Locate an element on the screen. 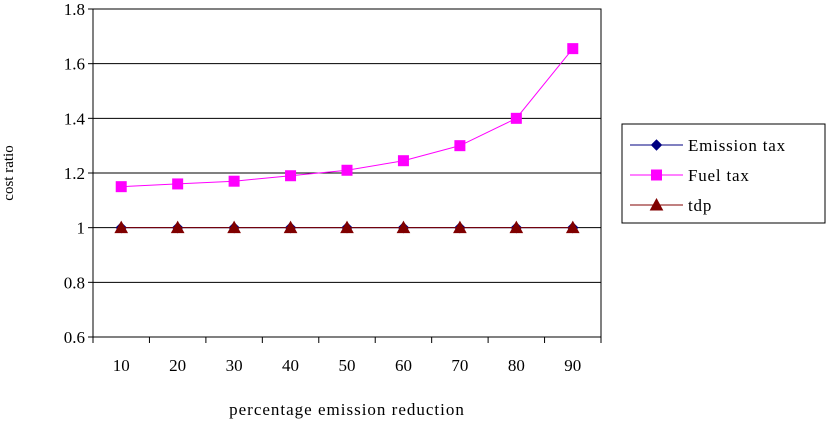 This screenshot has width=832, height=423. legend-marker-tdp is located at coordinates (656, 204).